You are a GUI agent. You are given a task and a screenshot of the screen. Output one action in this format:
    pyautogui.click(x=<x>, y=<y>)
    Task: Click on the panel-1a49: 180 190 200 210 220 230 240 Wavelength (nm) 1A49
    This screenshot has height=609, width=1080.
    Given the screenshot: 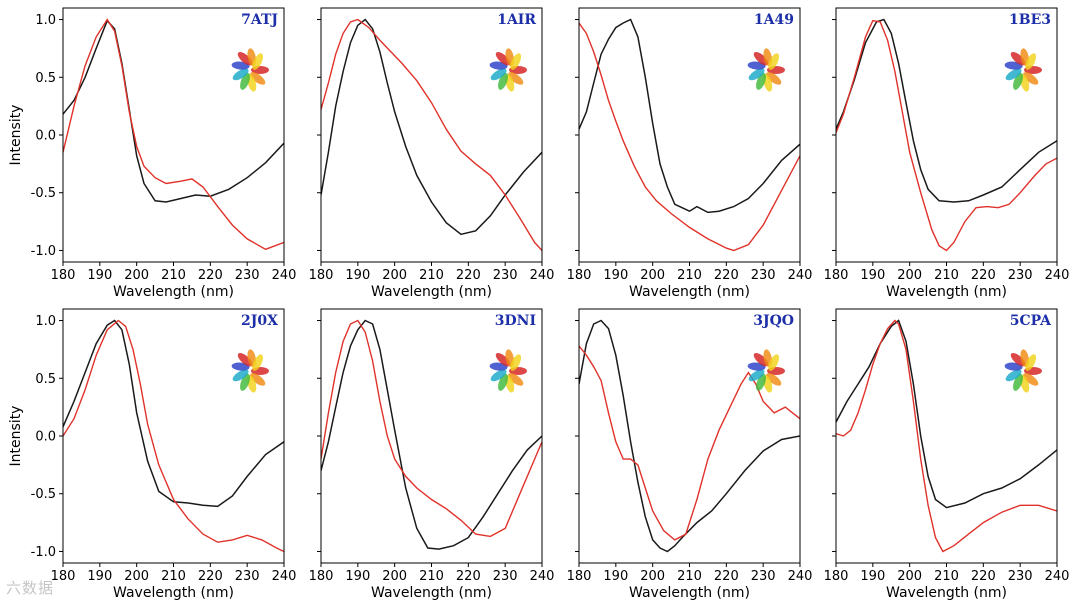 What is the action you would take?
    pyautogui.click(x=689, y=153)
    